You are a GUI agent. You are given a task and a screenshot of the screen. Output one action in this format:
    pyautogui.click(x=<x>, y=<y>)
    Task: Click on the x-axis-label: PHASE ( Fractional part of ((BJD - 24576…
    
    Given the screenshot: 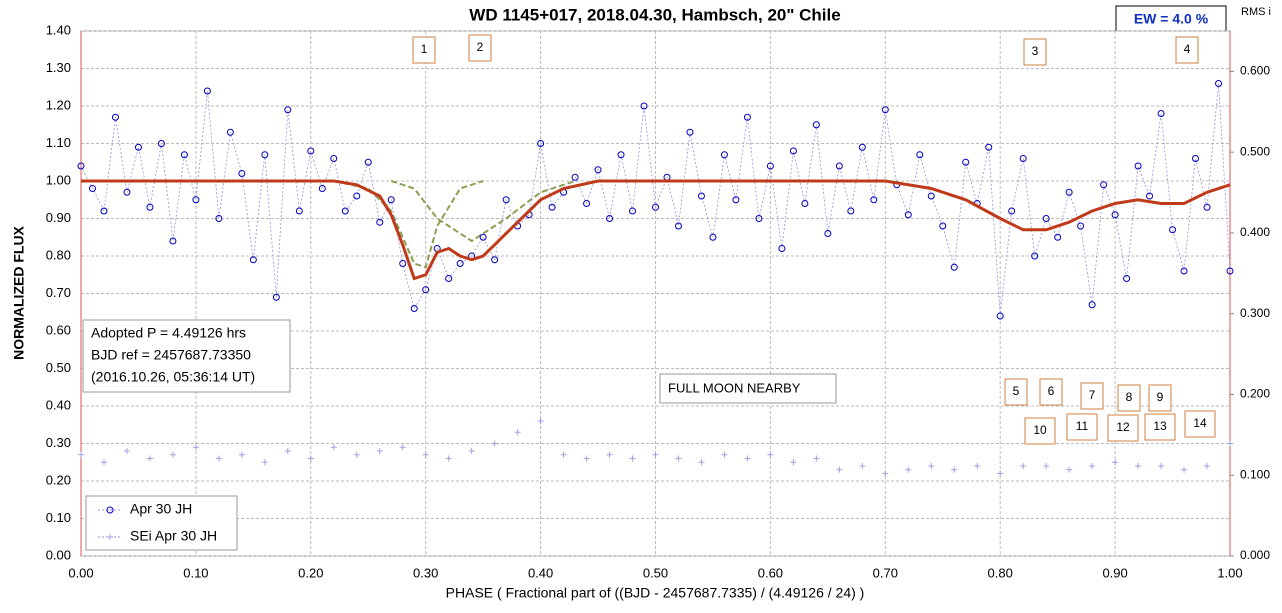 What is the action you would take?
    pyautogui.click(x=655, y=593)
    